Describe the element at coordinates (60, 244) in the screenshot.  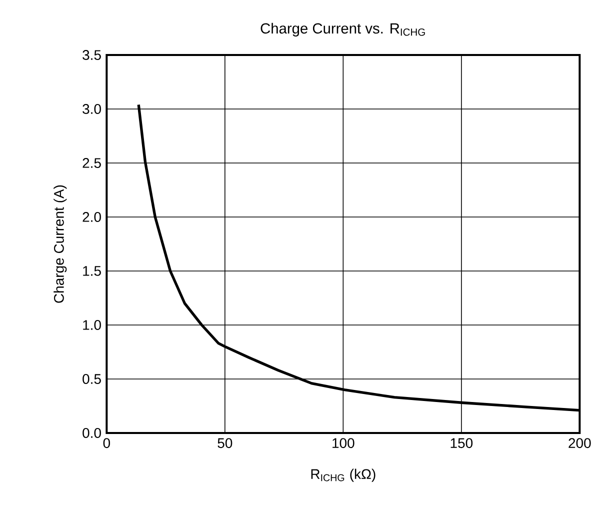
I see `y-axis-title: Charge Current (A)` at that location.